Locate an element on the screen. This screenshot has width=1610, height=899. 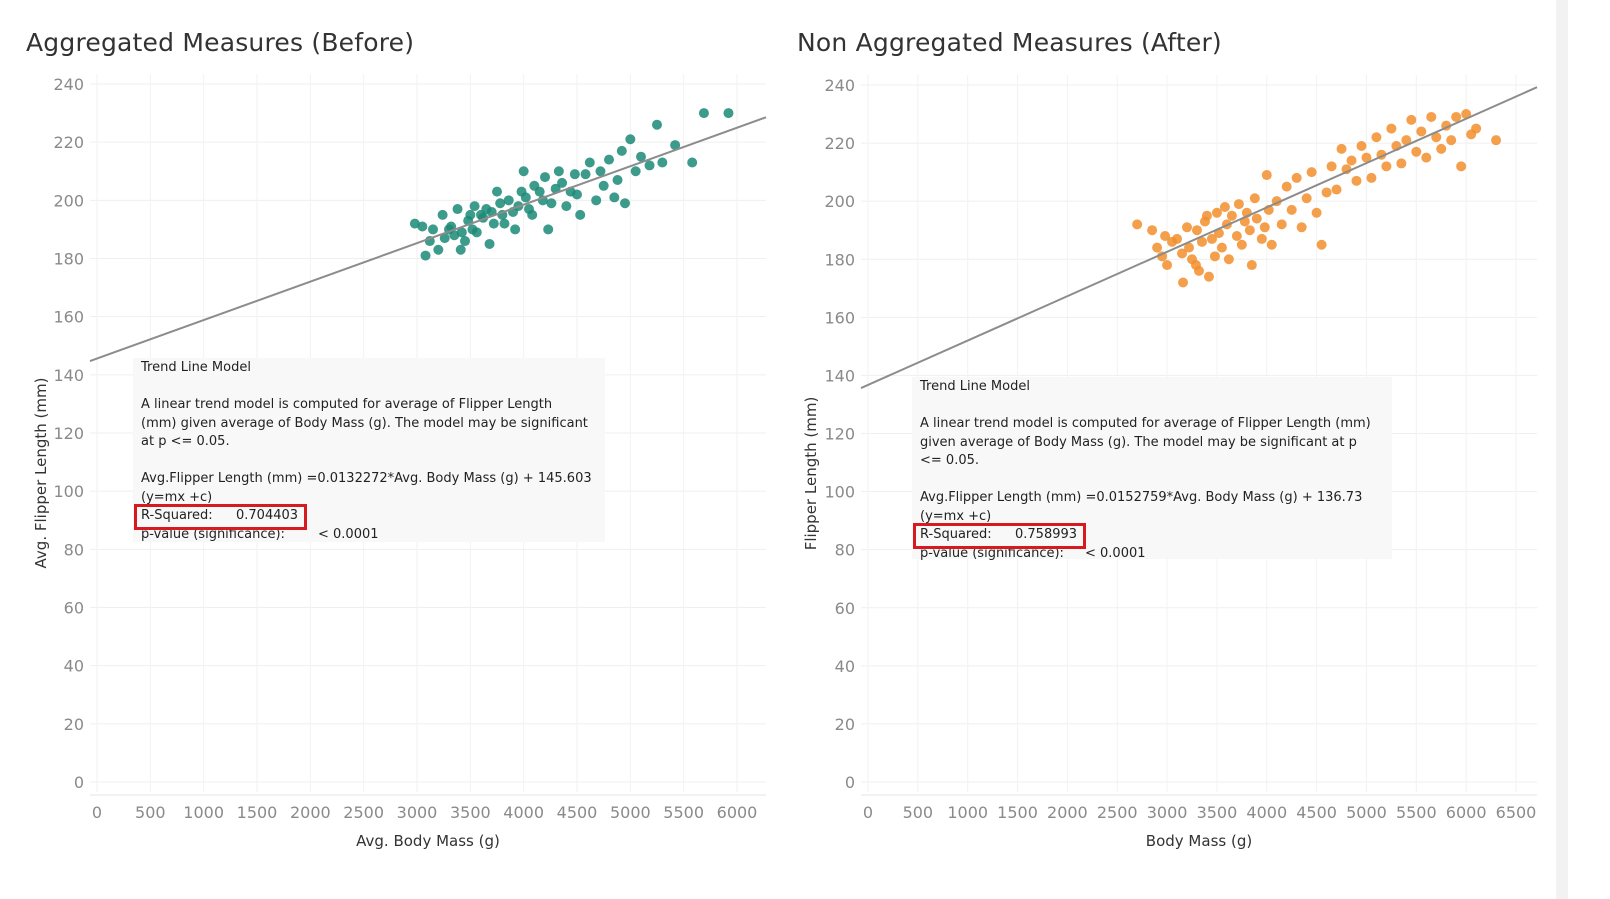
r-squared-label: R-Squared: is located at coordinates (177, 515).